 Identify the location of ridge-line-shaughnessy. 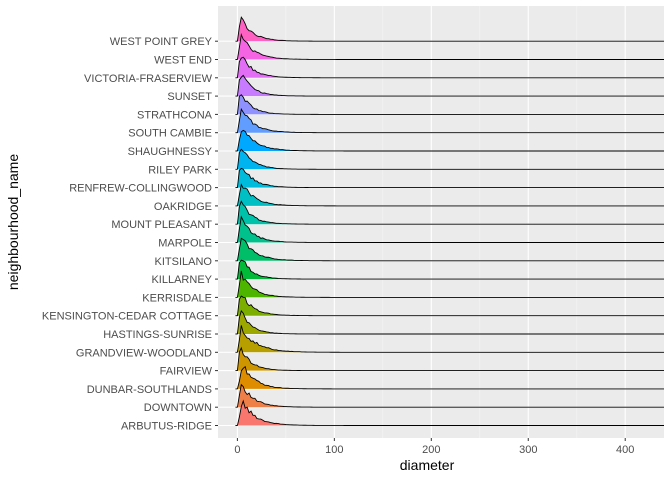
(449, 140).